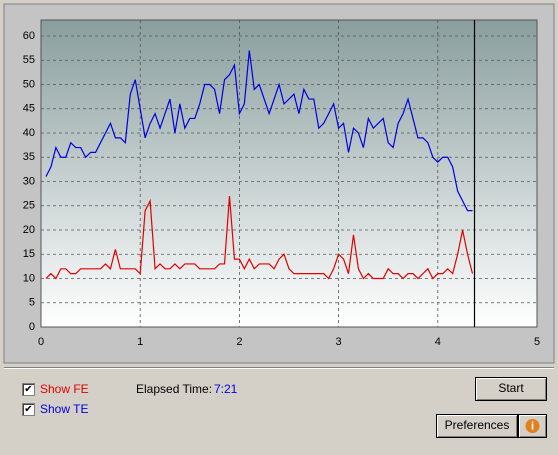 The width and height of the screenshot is (558, 455). I want to click on y-tick-label: 0, so click(32, 327).